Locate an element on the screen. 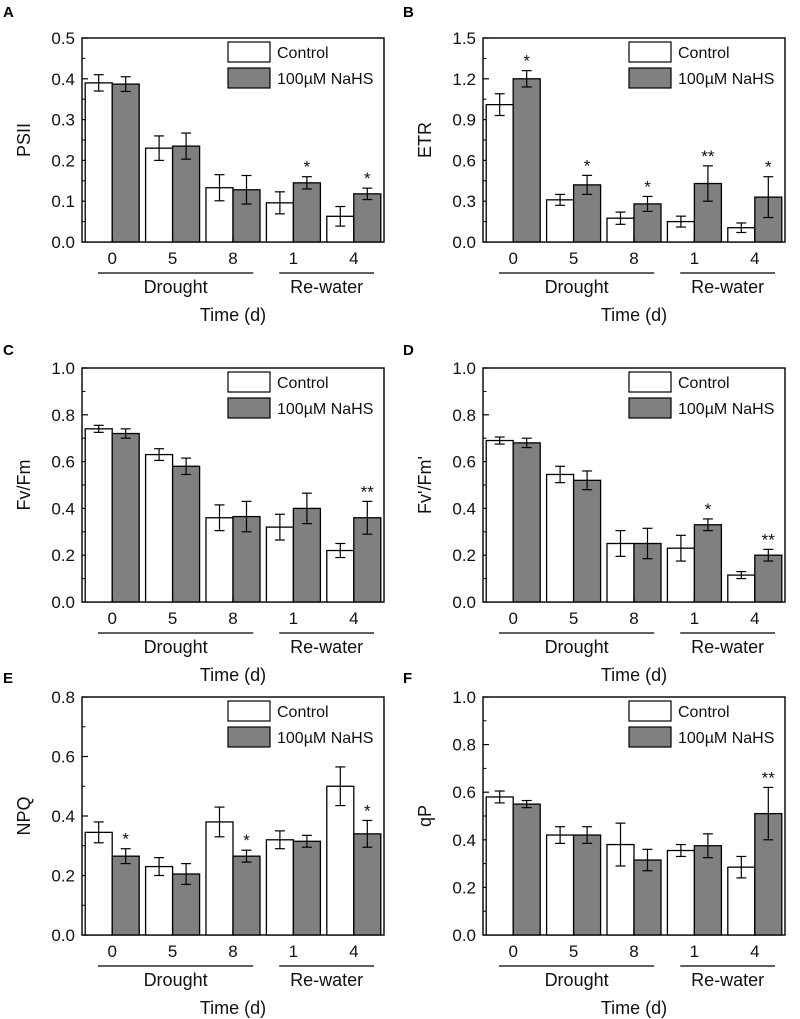 Image resolution: width=800 pixels, height=1019 pixels. panel-label: B is located at coordinates (408, 12).